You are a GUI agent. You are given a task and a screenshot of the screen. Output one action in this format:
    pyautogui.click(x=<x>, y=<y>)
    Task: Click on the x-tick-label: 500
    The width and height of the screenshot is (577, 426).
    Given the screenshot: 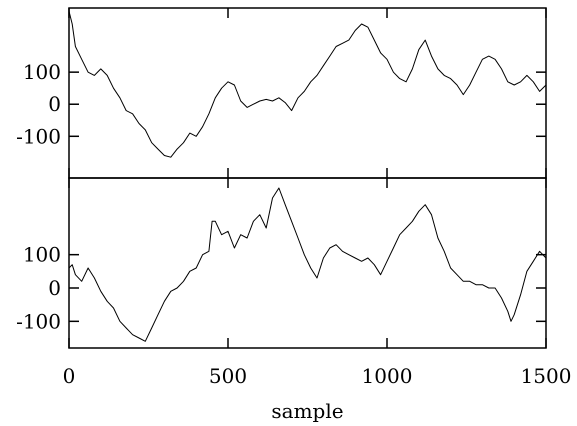 What is the action you would take?
    pyautogui.click(x=228, y=376)
    